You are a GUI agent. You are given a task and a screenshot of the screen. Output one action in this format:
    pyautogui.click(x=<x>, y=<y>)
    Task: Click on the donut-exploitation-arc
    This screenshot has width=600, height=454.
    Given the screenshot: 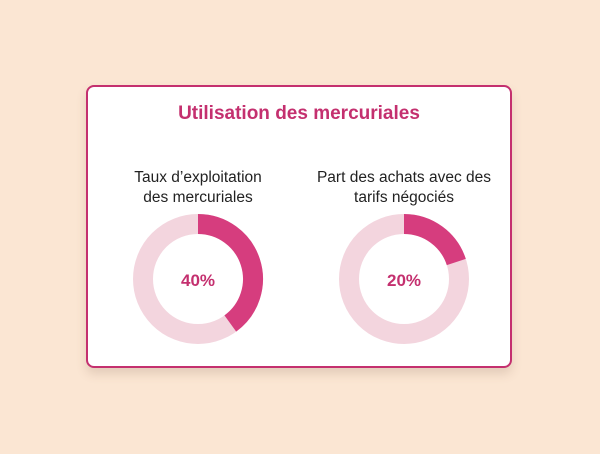 What is the action you would take?
    pyautogui.click(x=230, y=273)
    